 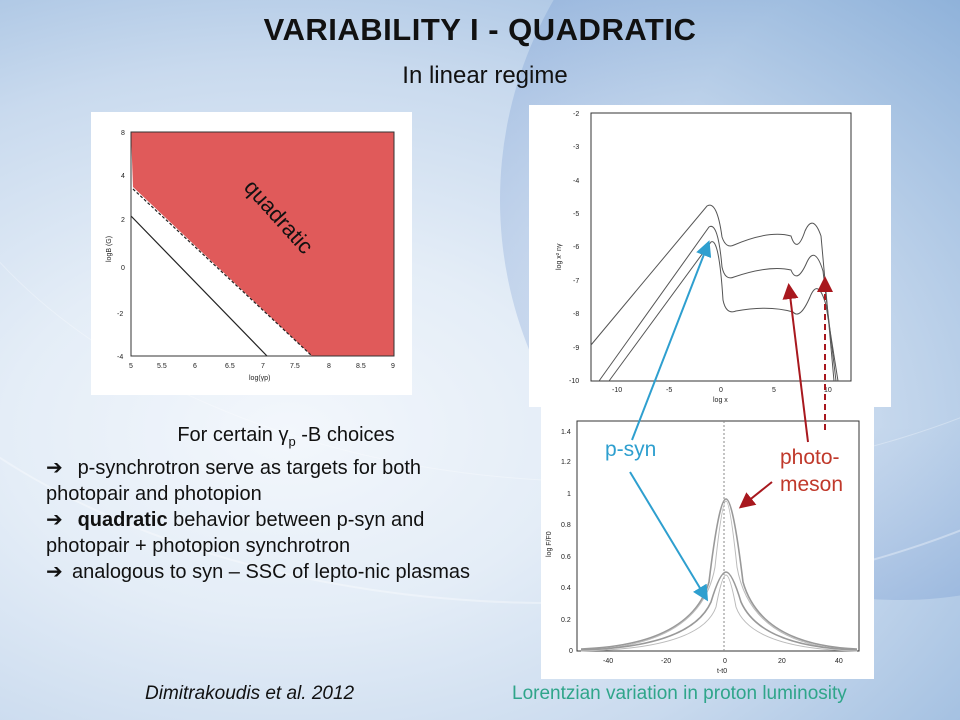 What do you see at coordinates (812, 484) in the screenshot?
I see `photomeson-label-line2: meson` at bounding box center [812, 484].